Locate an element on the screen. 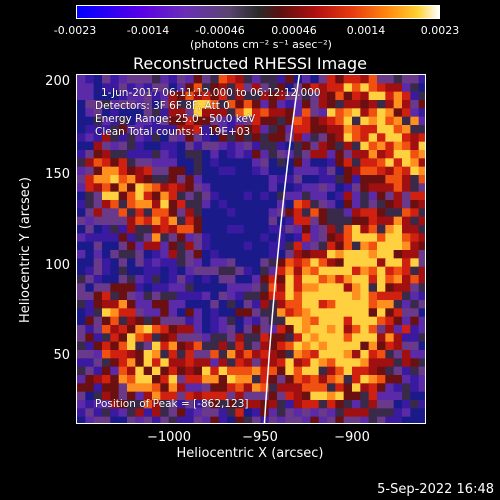  footer-timestamp: 5-Sep-2022 16:48 is located at coordinates (435, 489).